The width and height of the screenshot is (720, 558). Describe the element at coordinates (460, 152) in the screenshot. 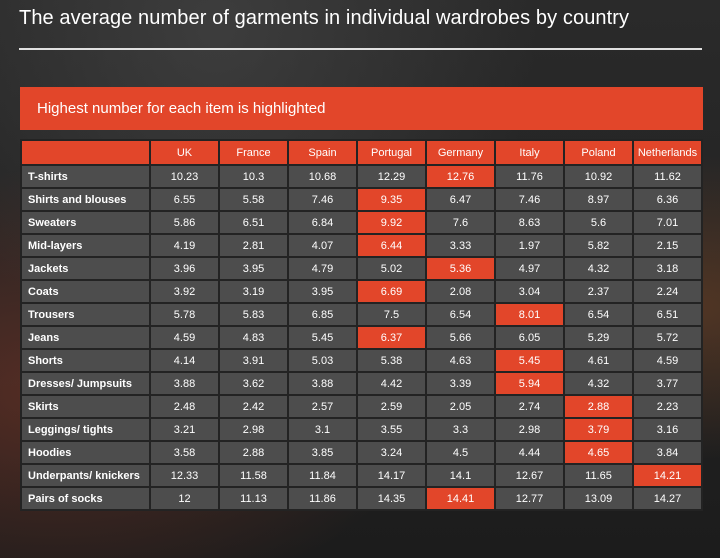

I see `column-header: Germany` at that location.